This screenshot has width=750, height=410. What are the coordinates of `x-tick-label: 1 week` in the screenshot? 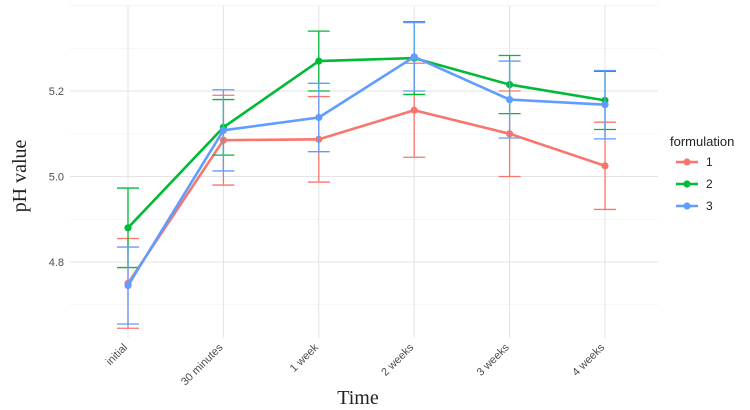 It's located at (304, 357).